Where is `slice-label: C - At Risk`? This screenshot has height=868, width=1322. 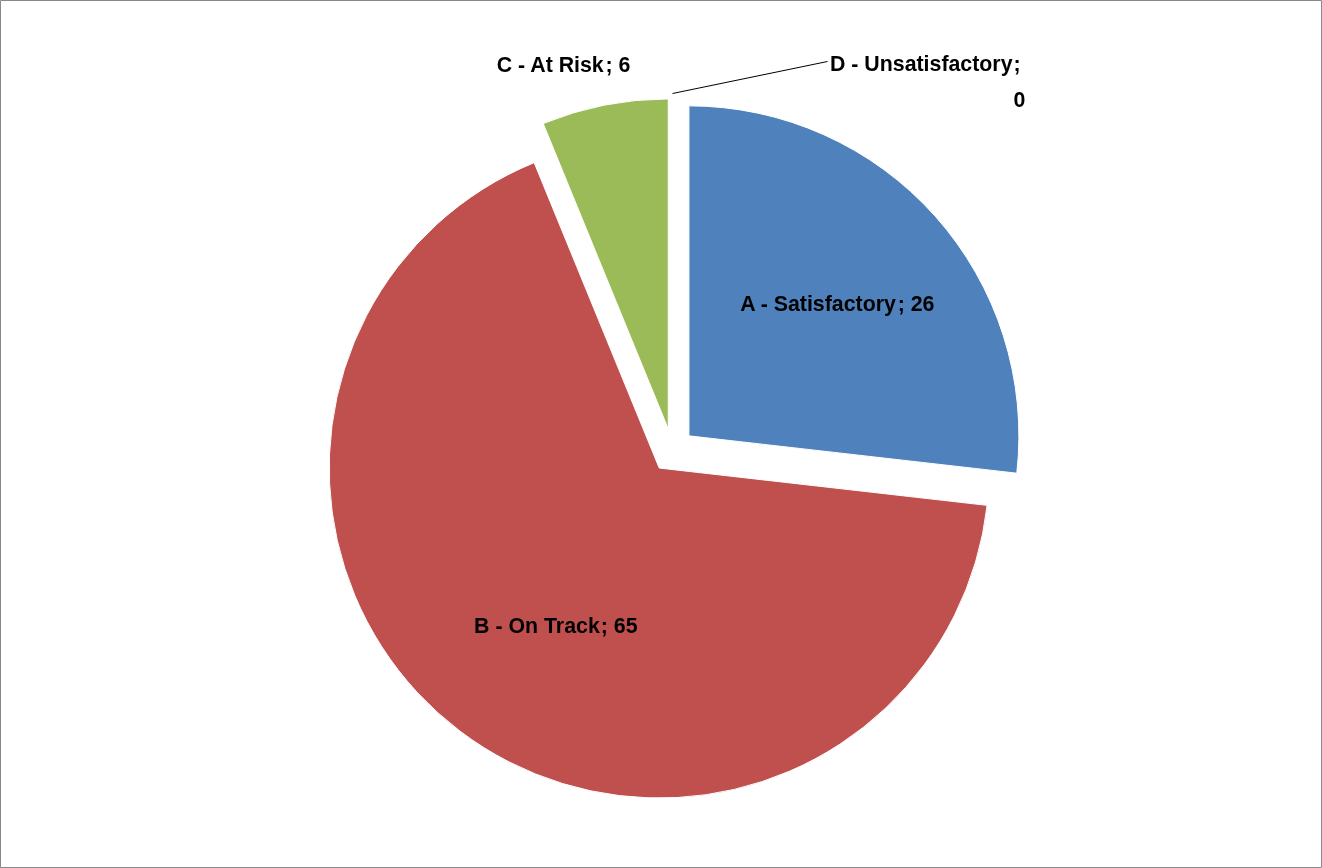
slice-label: C - At Risk is located at coordinates (550, 65).